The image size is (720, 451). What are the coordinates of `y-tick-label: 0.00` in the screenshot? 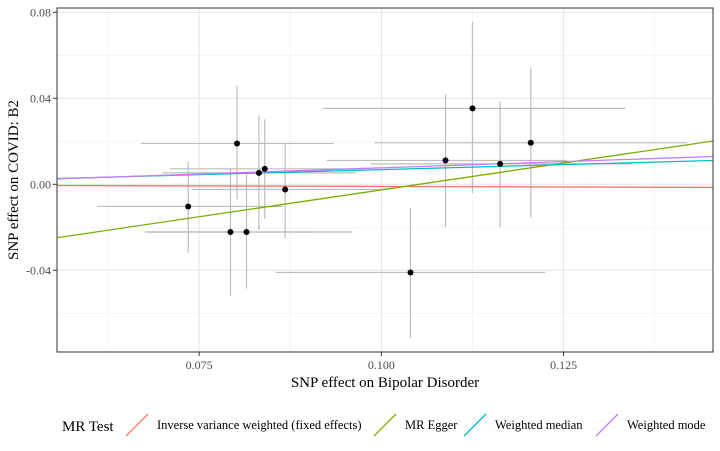 It's located at (40, 184).